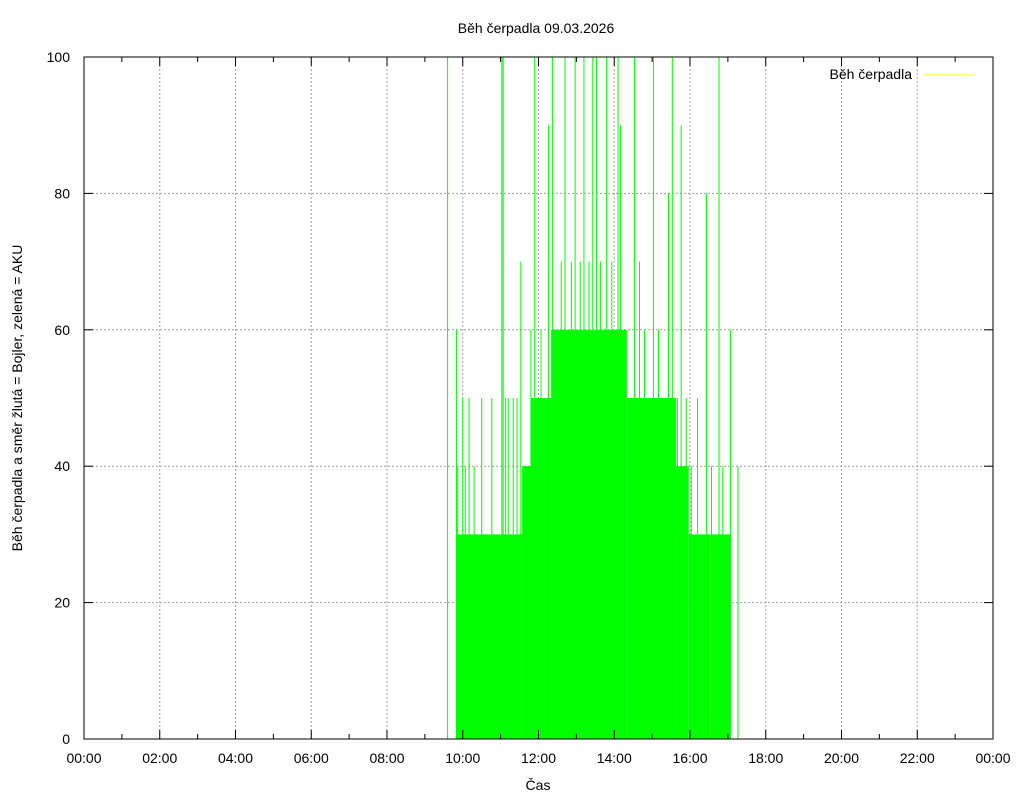 This screenshot has width=1024, height=800. What do you see at coordinates (870, 74) in the screenshot?
I see `legend-label: Běh čerpadla` at bounding box center [870, 74].